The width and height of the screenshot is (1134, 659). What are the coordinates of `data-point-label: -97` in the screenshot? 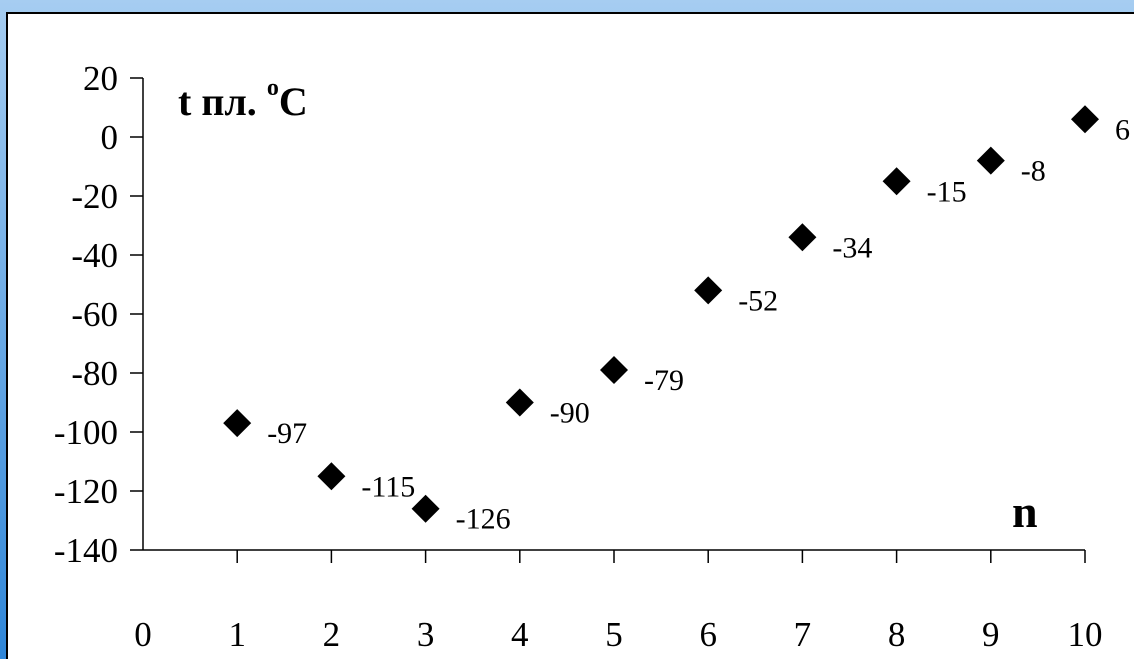 It's located at (287, 433).